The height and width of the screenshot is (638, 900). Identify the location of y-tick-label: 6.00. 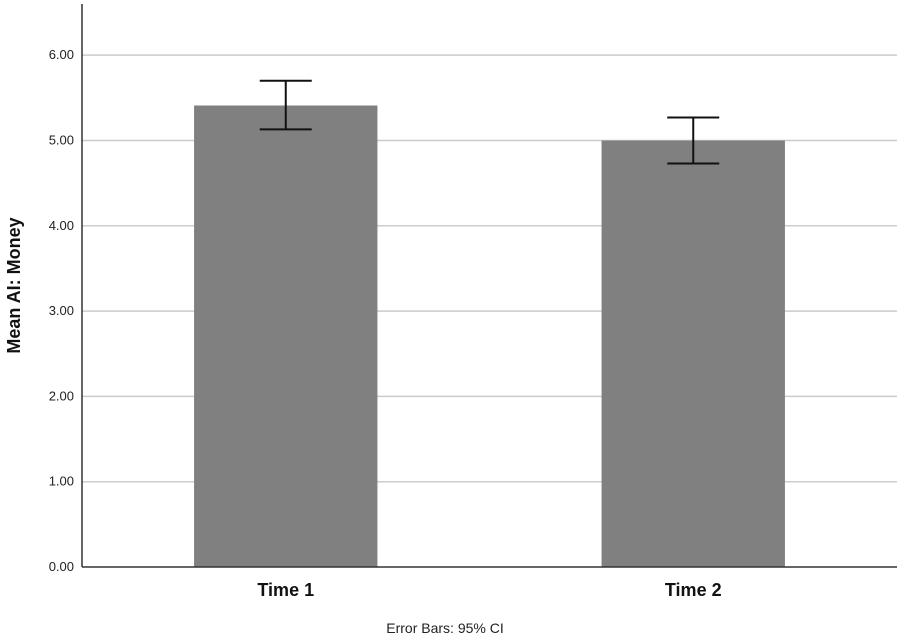
(61, 54).